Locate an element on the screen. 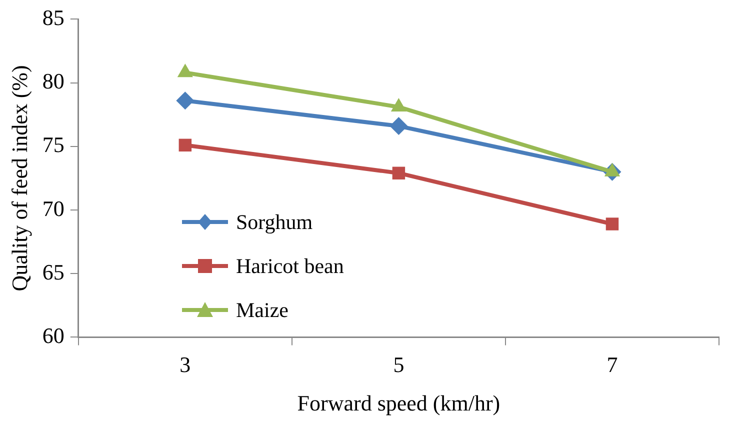 The width and height of the screenshot is (733, 428). legend-label: Maize is located at coordinates (262, 310).